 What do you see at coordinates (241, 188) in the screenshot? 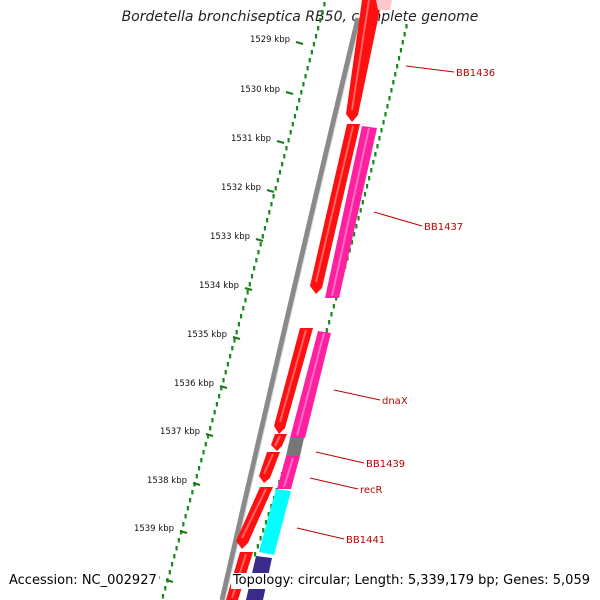
I see `kbp-tick-label: 1532 kbp` at bounding box center [241, 188].